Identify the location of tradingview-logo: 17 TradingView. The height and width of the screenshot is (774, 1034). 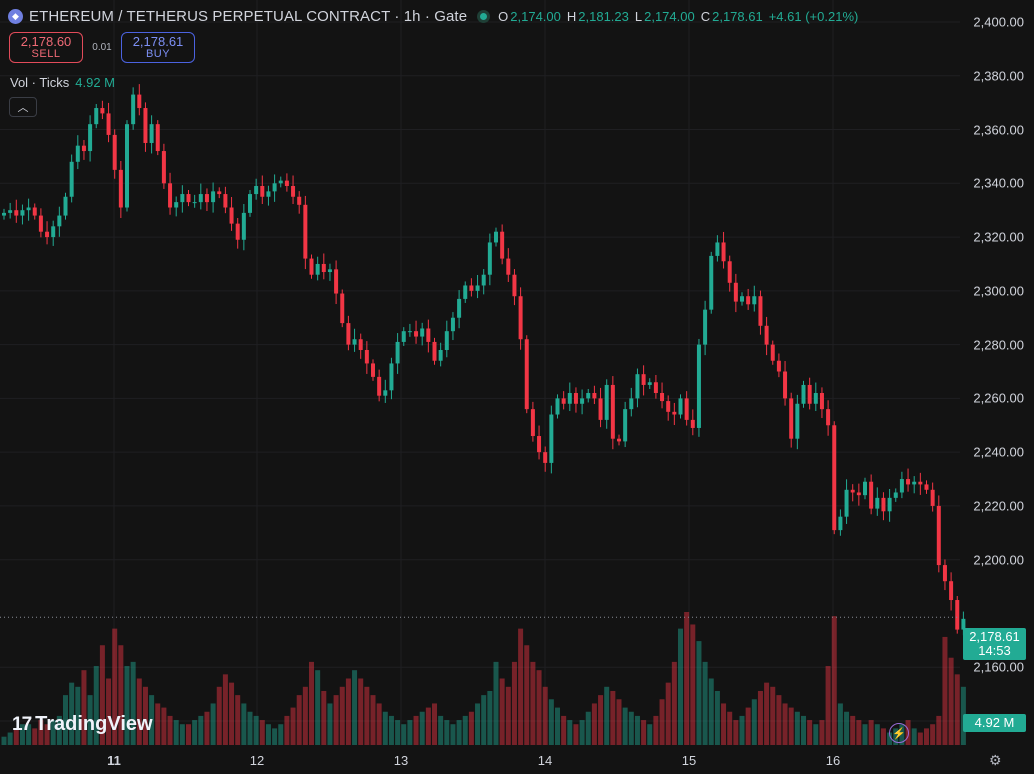
(82, 724).